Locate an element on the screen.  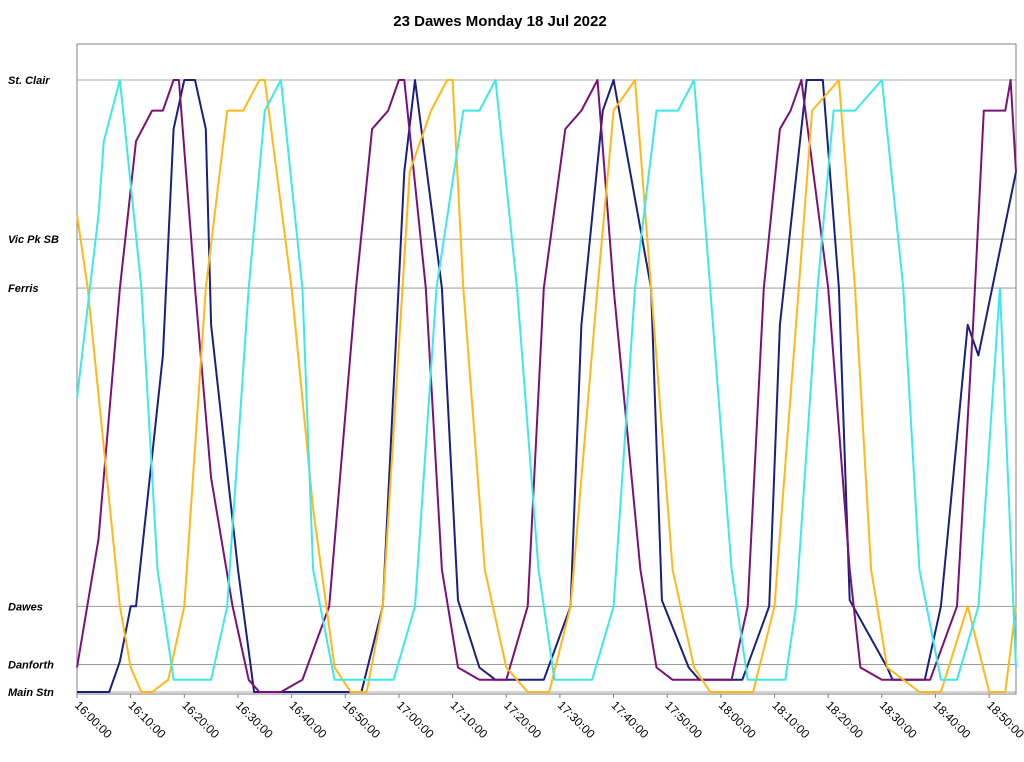
y-stop-label: Ferris is located at coordinates (23, 289).